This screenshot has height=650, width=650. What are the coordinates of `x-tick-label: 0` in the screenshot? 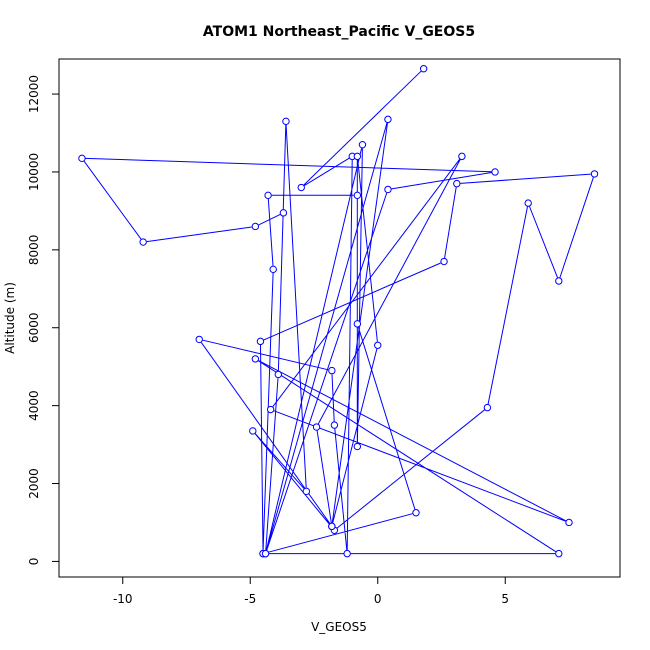 It's located at (378, 599).